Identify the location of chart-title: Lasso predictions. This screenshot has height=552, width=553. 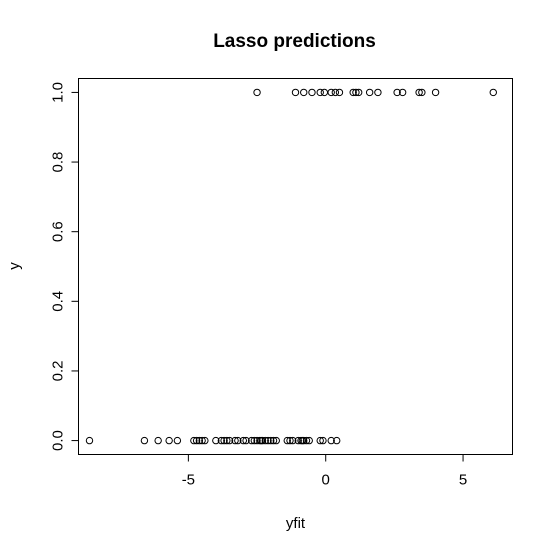
(294, 41).